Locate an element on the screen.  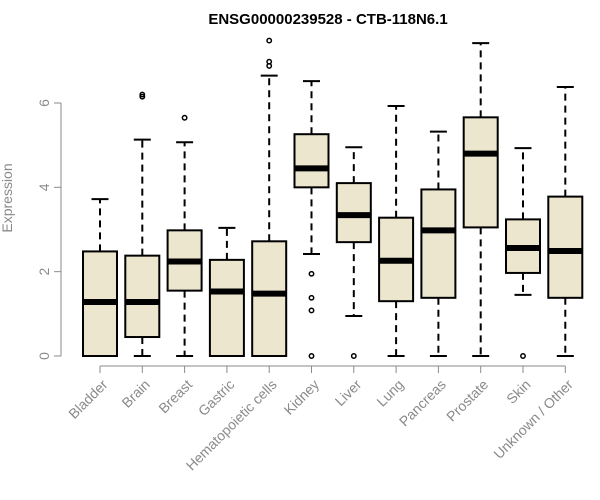
x-tick-label: Bladder is located at coordinates (88, 399).